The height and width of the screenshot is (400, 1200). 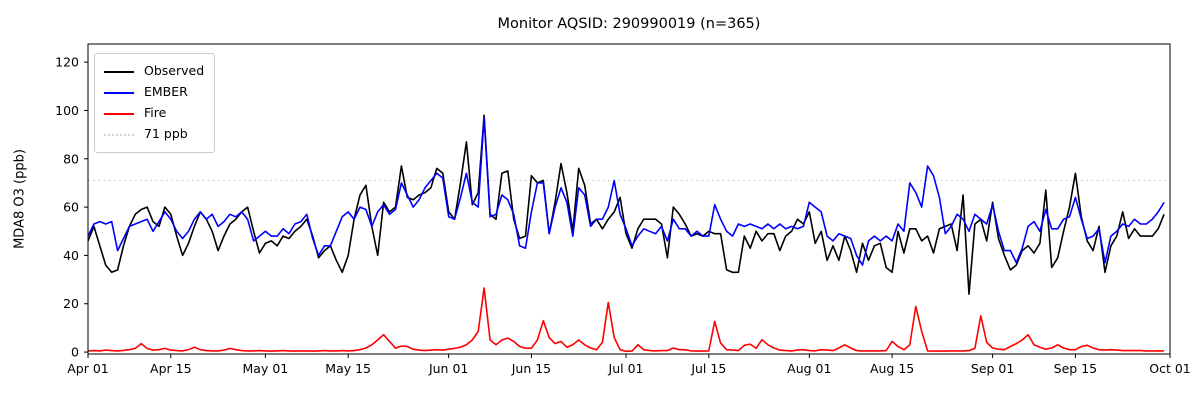 I want to click on legend-label-observed: Observed, so click(x=174, y=71).